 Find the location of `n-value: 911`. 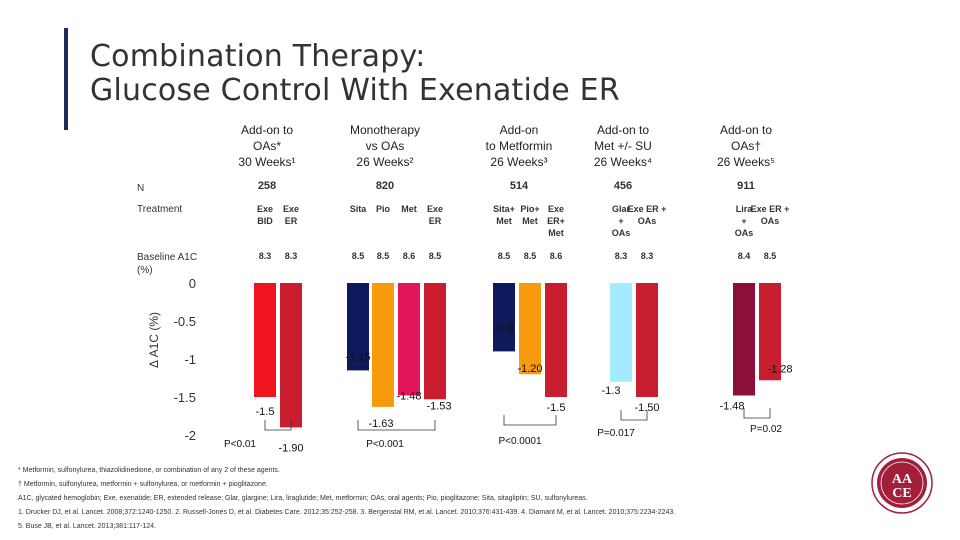

n-value: 911 is located at coordinates (746, 186).